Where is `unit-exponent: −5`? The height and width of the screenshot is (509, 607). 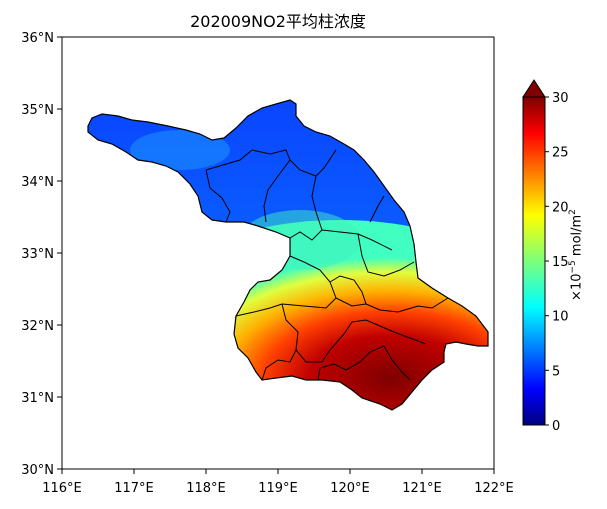 unit-exponent: −5 is located at coordinates (573, 267).